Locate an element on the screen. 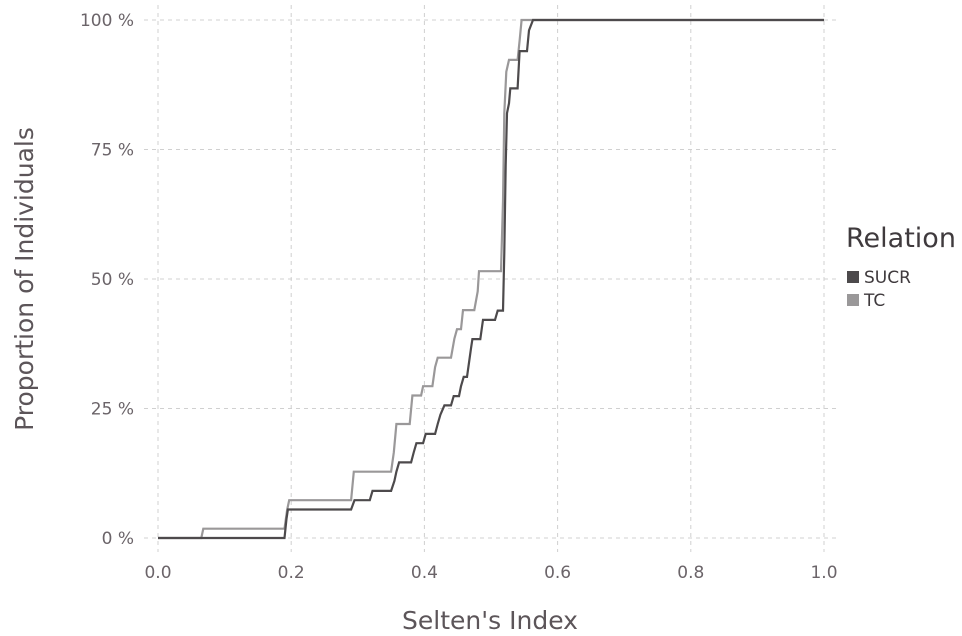  y-tick-label: 50 % is located at coordinates (112, 280).